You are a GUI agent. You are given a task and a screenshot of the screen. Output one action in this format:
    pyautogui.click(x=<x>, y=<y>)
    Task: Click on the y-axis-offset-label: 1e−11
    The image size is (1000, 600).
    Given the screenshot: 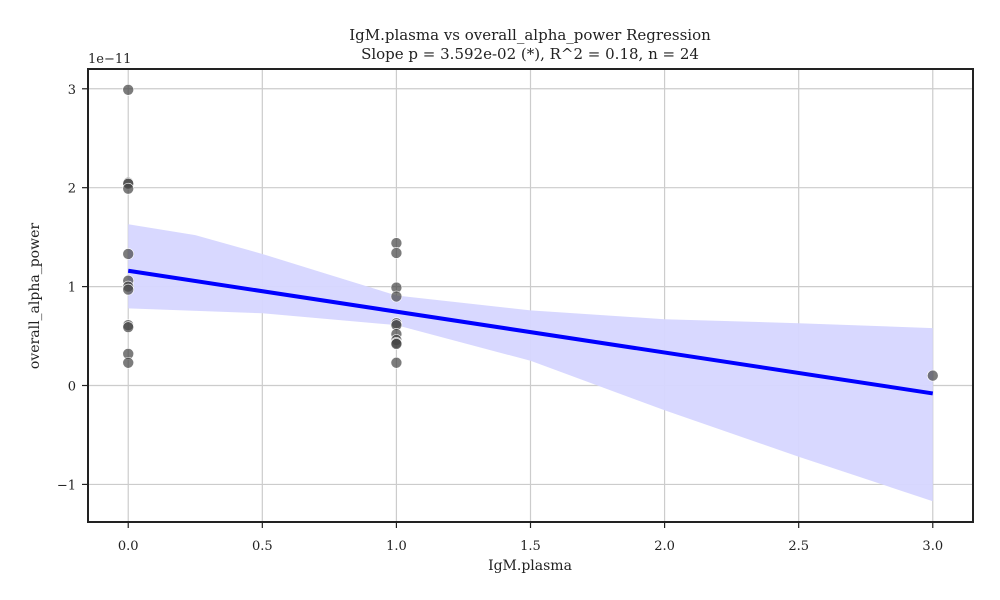 What is the action you would take?
    pyautogui.click(x=109, y=59)
    